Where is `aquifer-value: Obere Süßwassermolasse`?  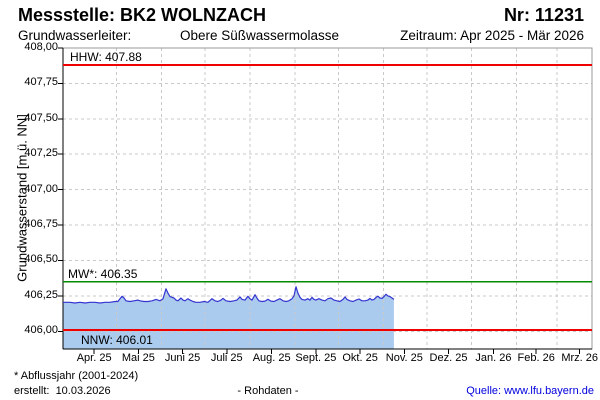 aquifer-value: Obere Süßwassermolasse is located at coordinates (260, 35).